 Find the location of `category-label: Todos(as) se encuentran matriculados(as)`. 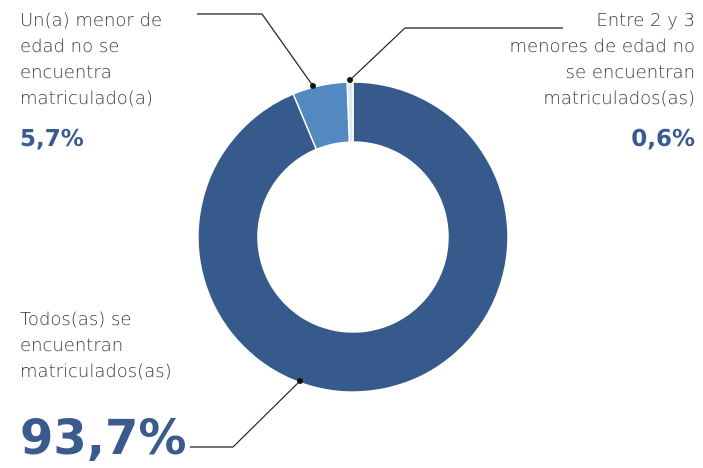

category-label: Todos(as) se encuentran matriculados(as) is located at coordinates (96, 345).